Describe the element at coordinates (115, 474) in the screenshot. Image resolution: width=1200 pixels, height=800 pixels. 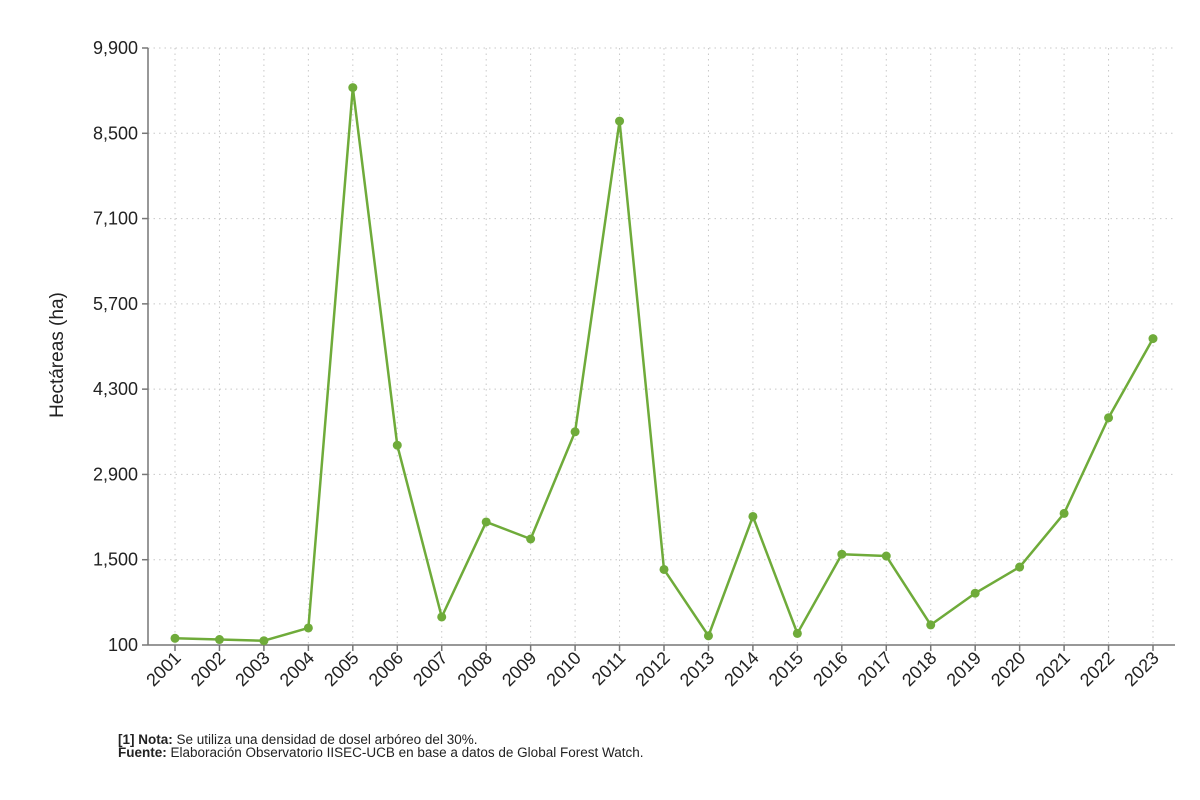
I see `y-tick-label: 2,900` at that location.